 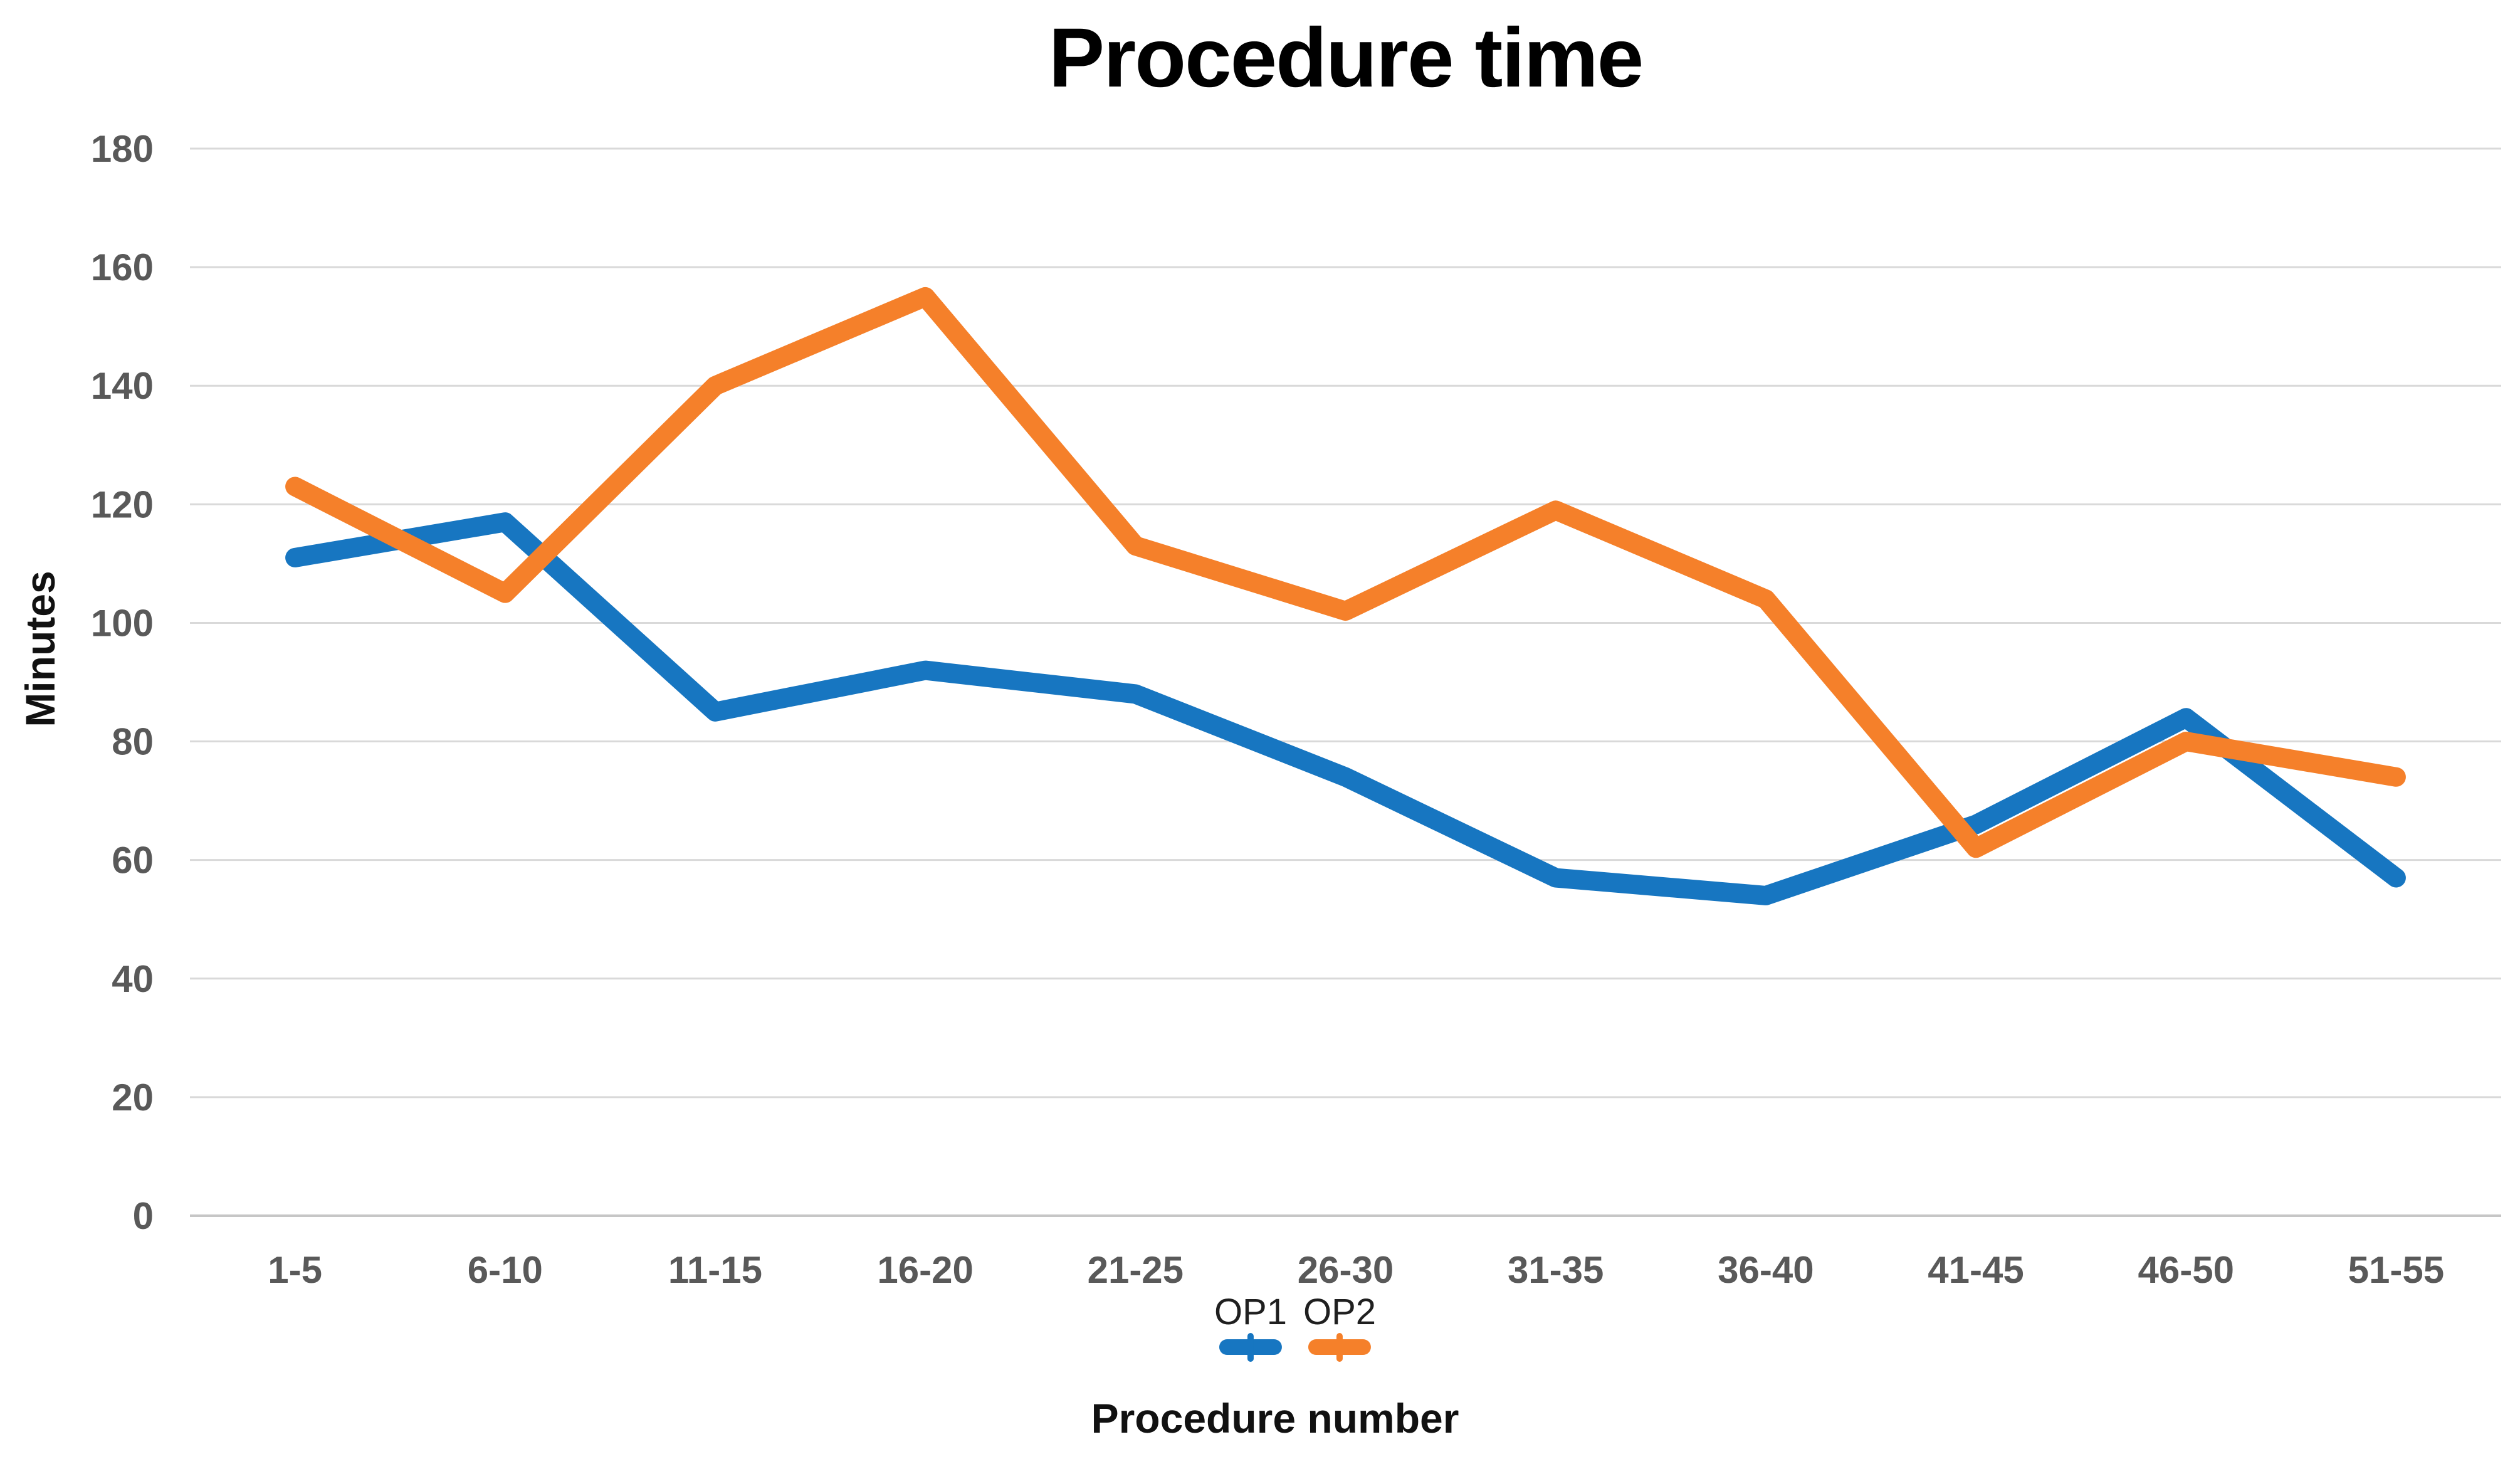 I want to click on legend-marker-tick-op1, so click(x=1251, y=1347).